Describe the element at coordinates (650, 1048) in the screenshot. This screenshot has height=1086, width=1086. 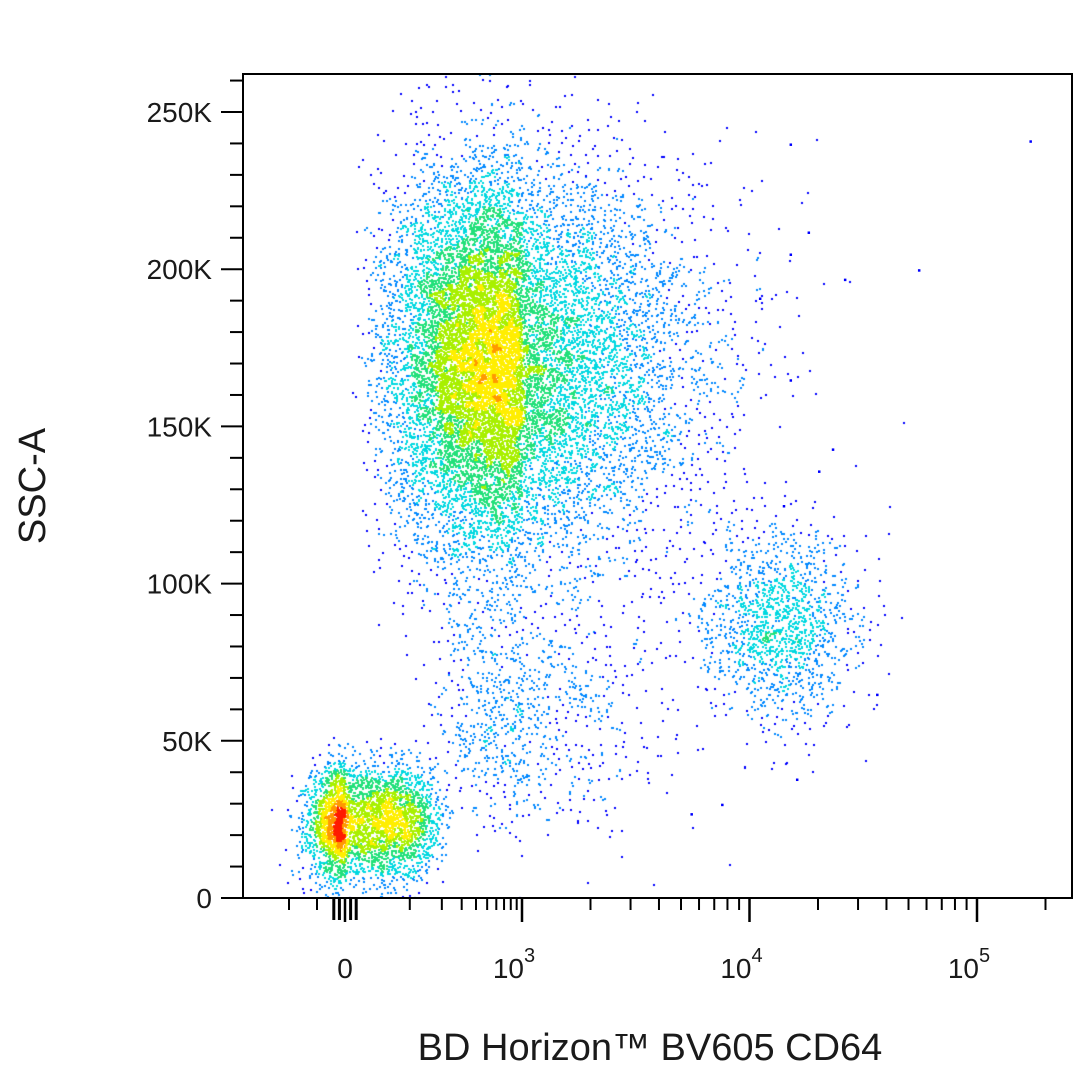
I see `x-axis-title: BD Horizon™ BV605 CD64` at that location.